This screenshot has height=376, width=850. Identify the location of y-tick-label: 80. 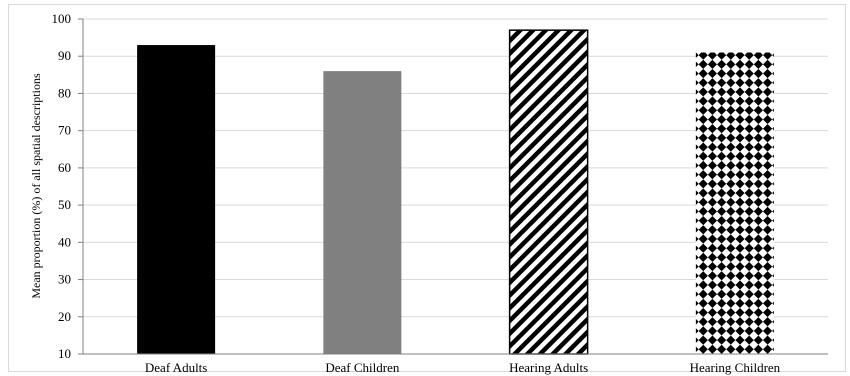
(64, 92).